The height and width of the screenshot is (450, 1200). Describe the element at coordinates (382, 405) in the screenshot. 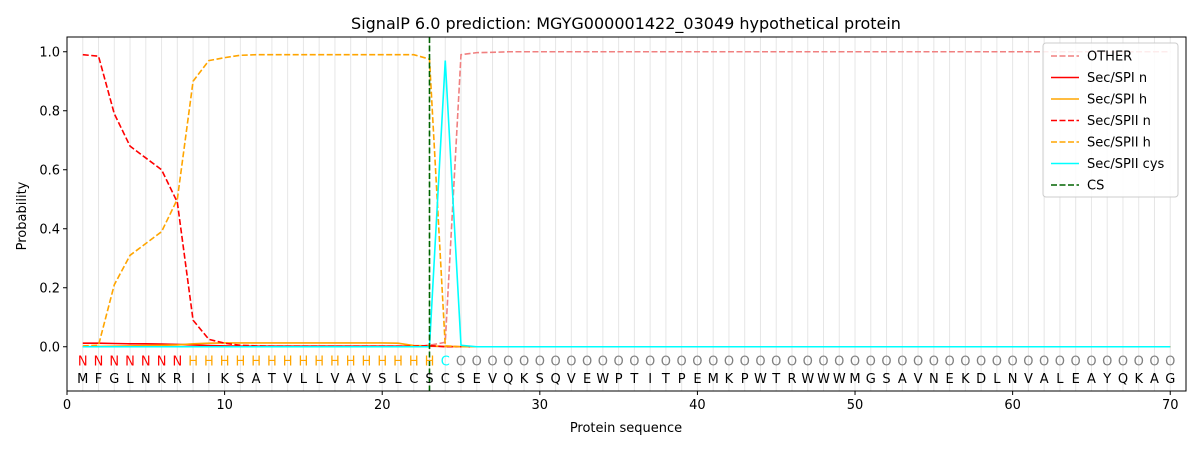

I see `x-tick-label: 20` at that location.